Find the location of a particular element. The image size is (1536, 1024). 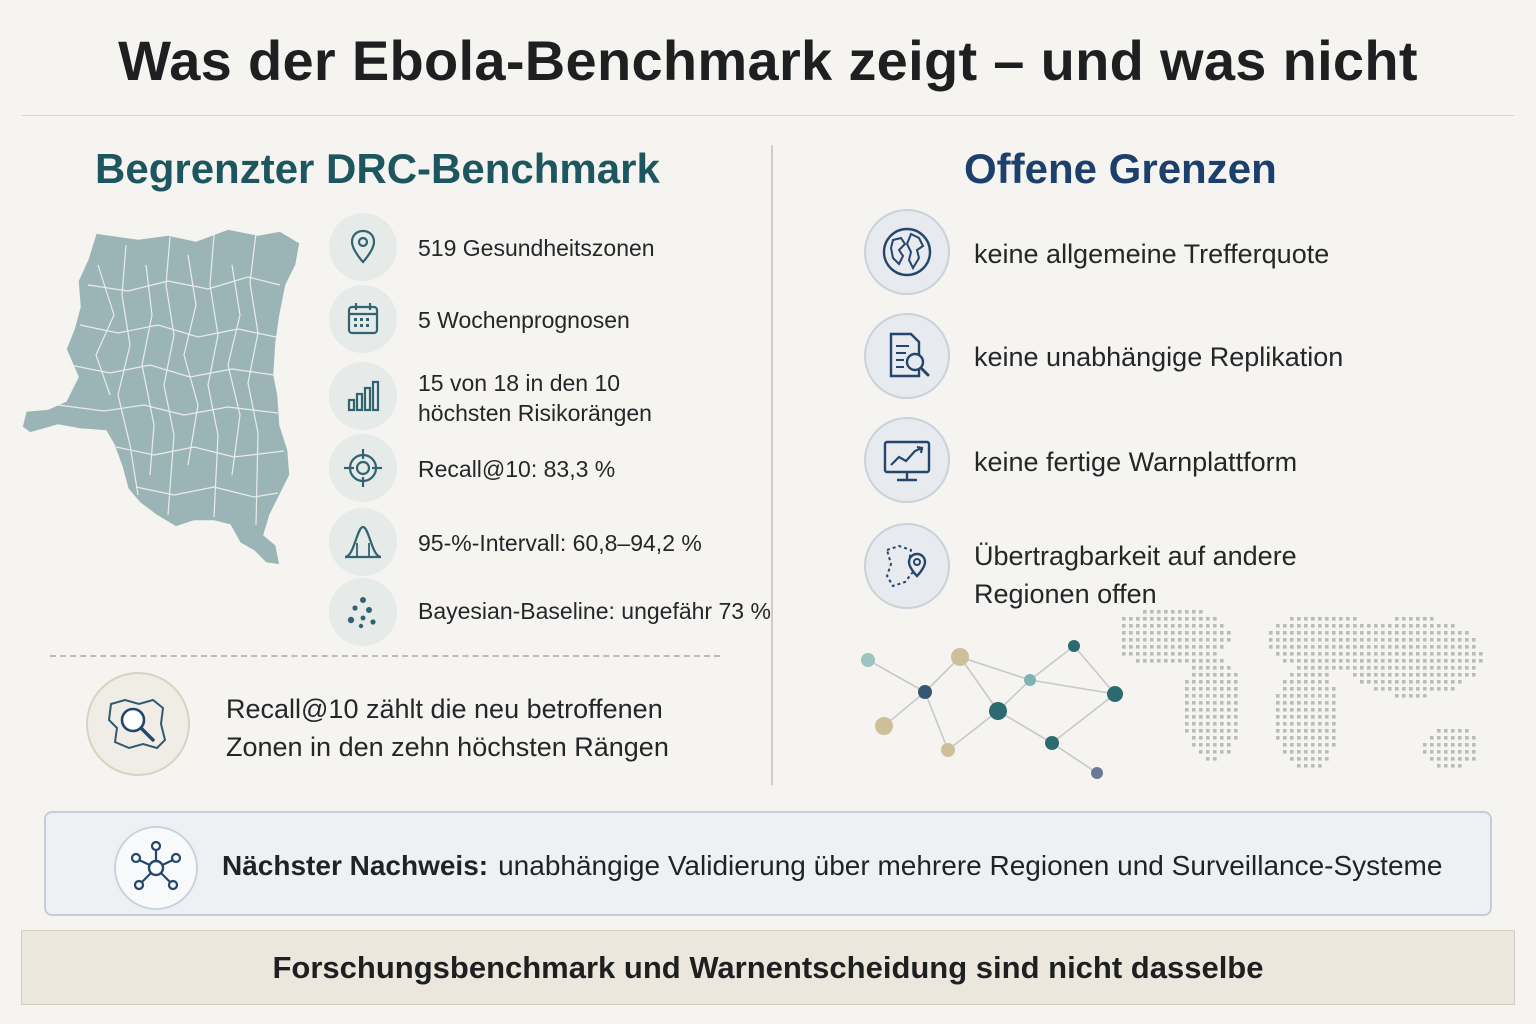

metric-interval: 95-%-Intervall: 60,8–94,2 % is located at coordinates (560, 543).